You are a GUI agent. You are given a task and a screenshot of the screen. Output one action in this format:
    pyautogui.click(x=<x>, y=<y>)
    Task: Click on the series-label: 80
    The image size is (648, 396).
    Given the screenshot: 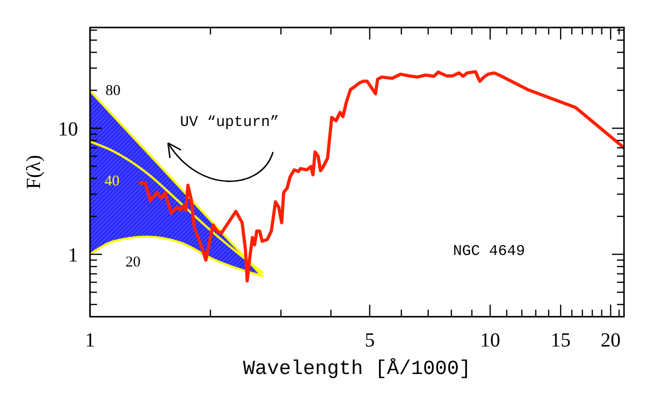 What is the action you would take?
    pyautogui.click(x=113, y=90)
    